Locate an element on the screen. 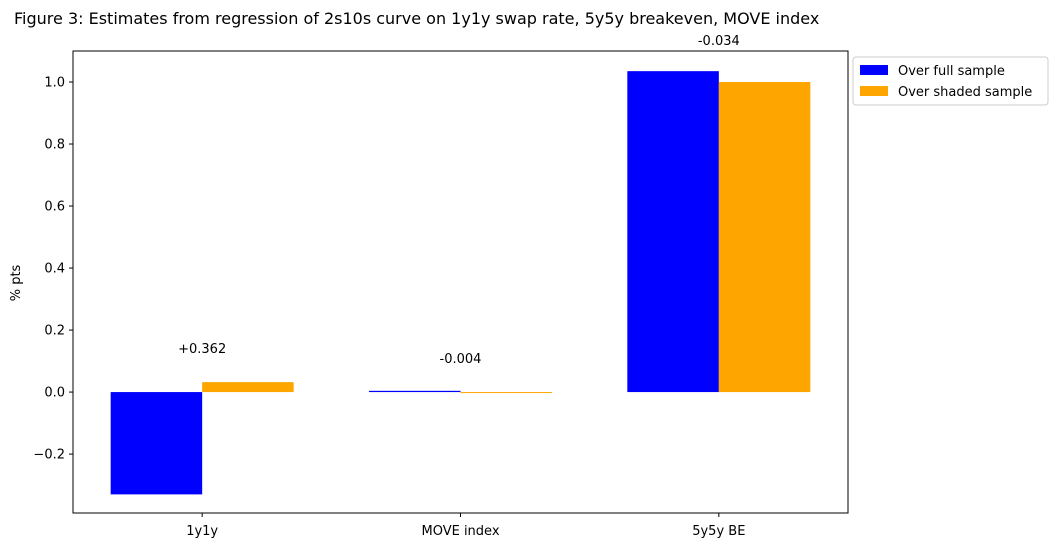 The height and width of the screenshot is (547, 1058). y-tick-label: 1.0 is located at coordinates (54, 83).